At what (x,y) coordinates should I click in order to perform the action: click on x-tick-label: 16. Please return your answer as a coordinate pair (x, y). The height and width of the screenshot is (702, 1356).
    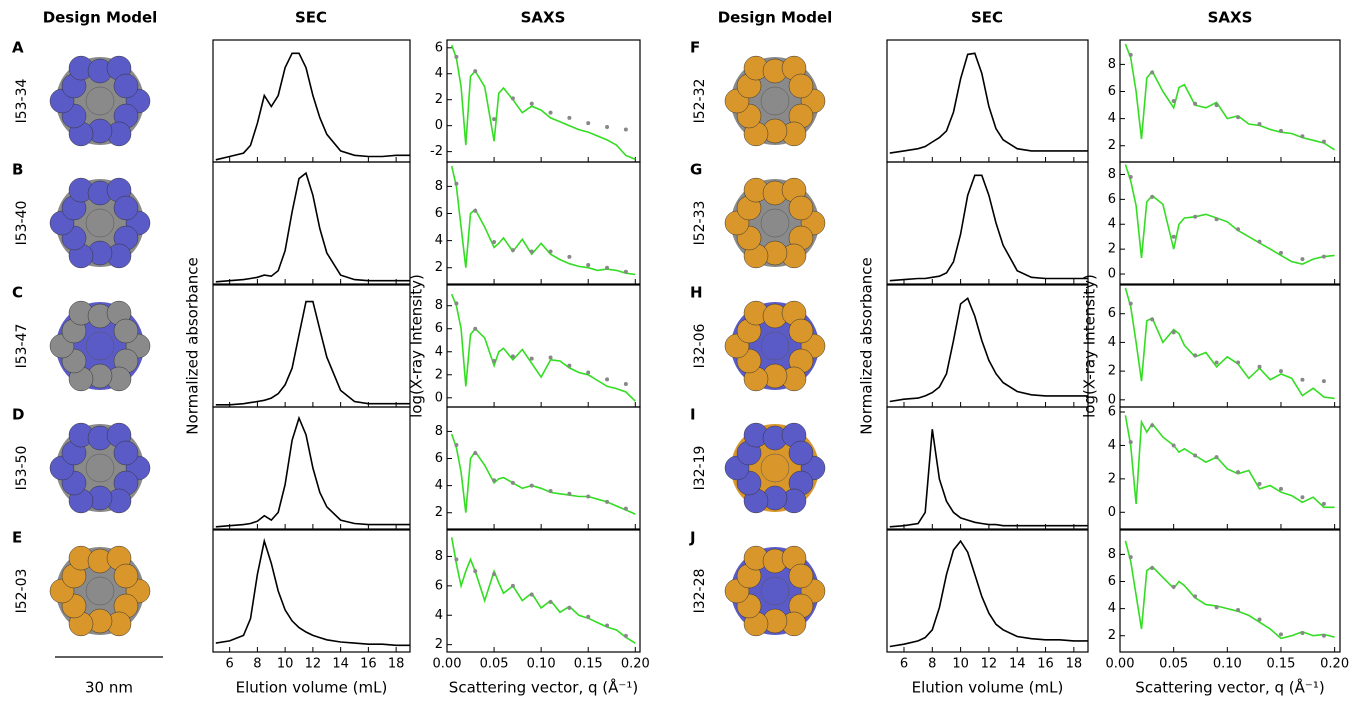
    Looking at the image, I should click on (368, 664).